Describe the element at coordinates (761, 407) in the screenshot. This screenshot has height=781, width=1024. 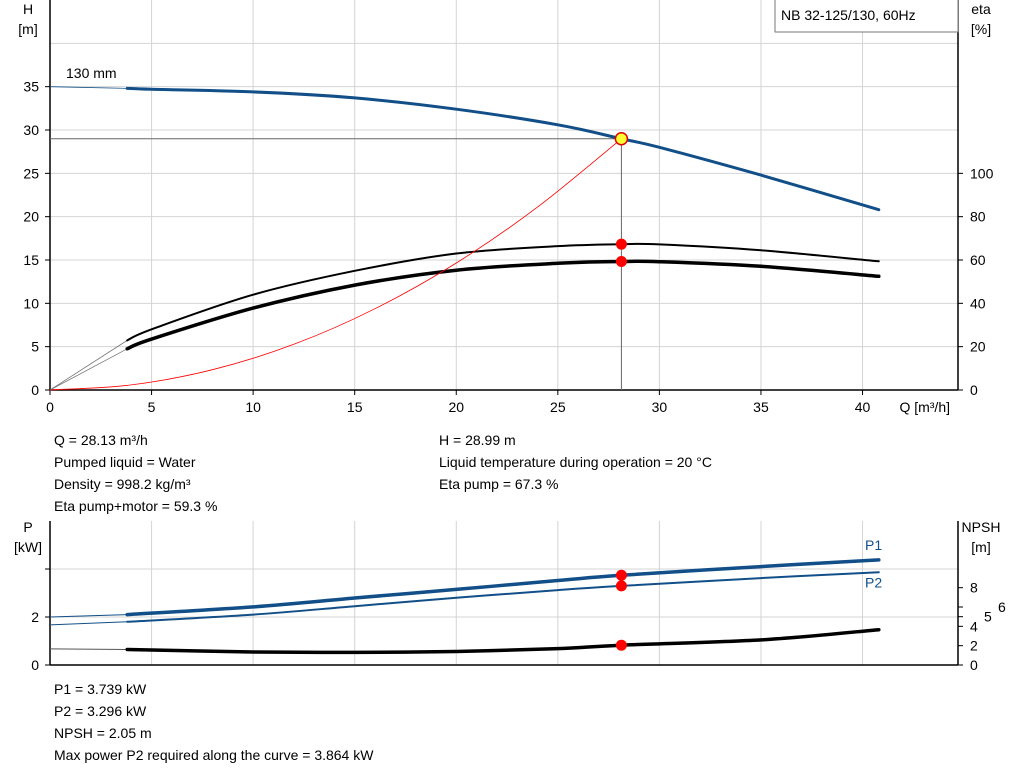
I see `x-tick-label: 35` at that location.